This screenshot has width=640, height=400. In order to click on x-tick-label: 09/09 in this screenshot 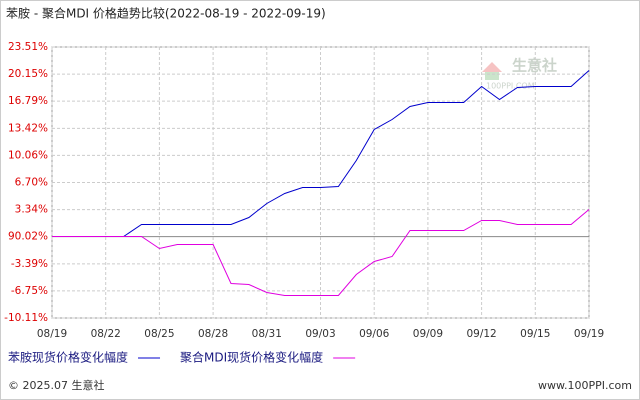, I will do `click(428, 334)`.